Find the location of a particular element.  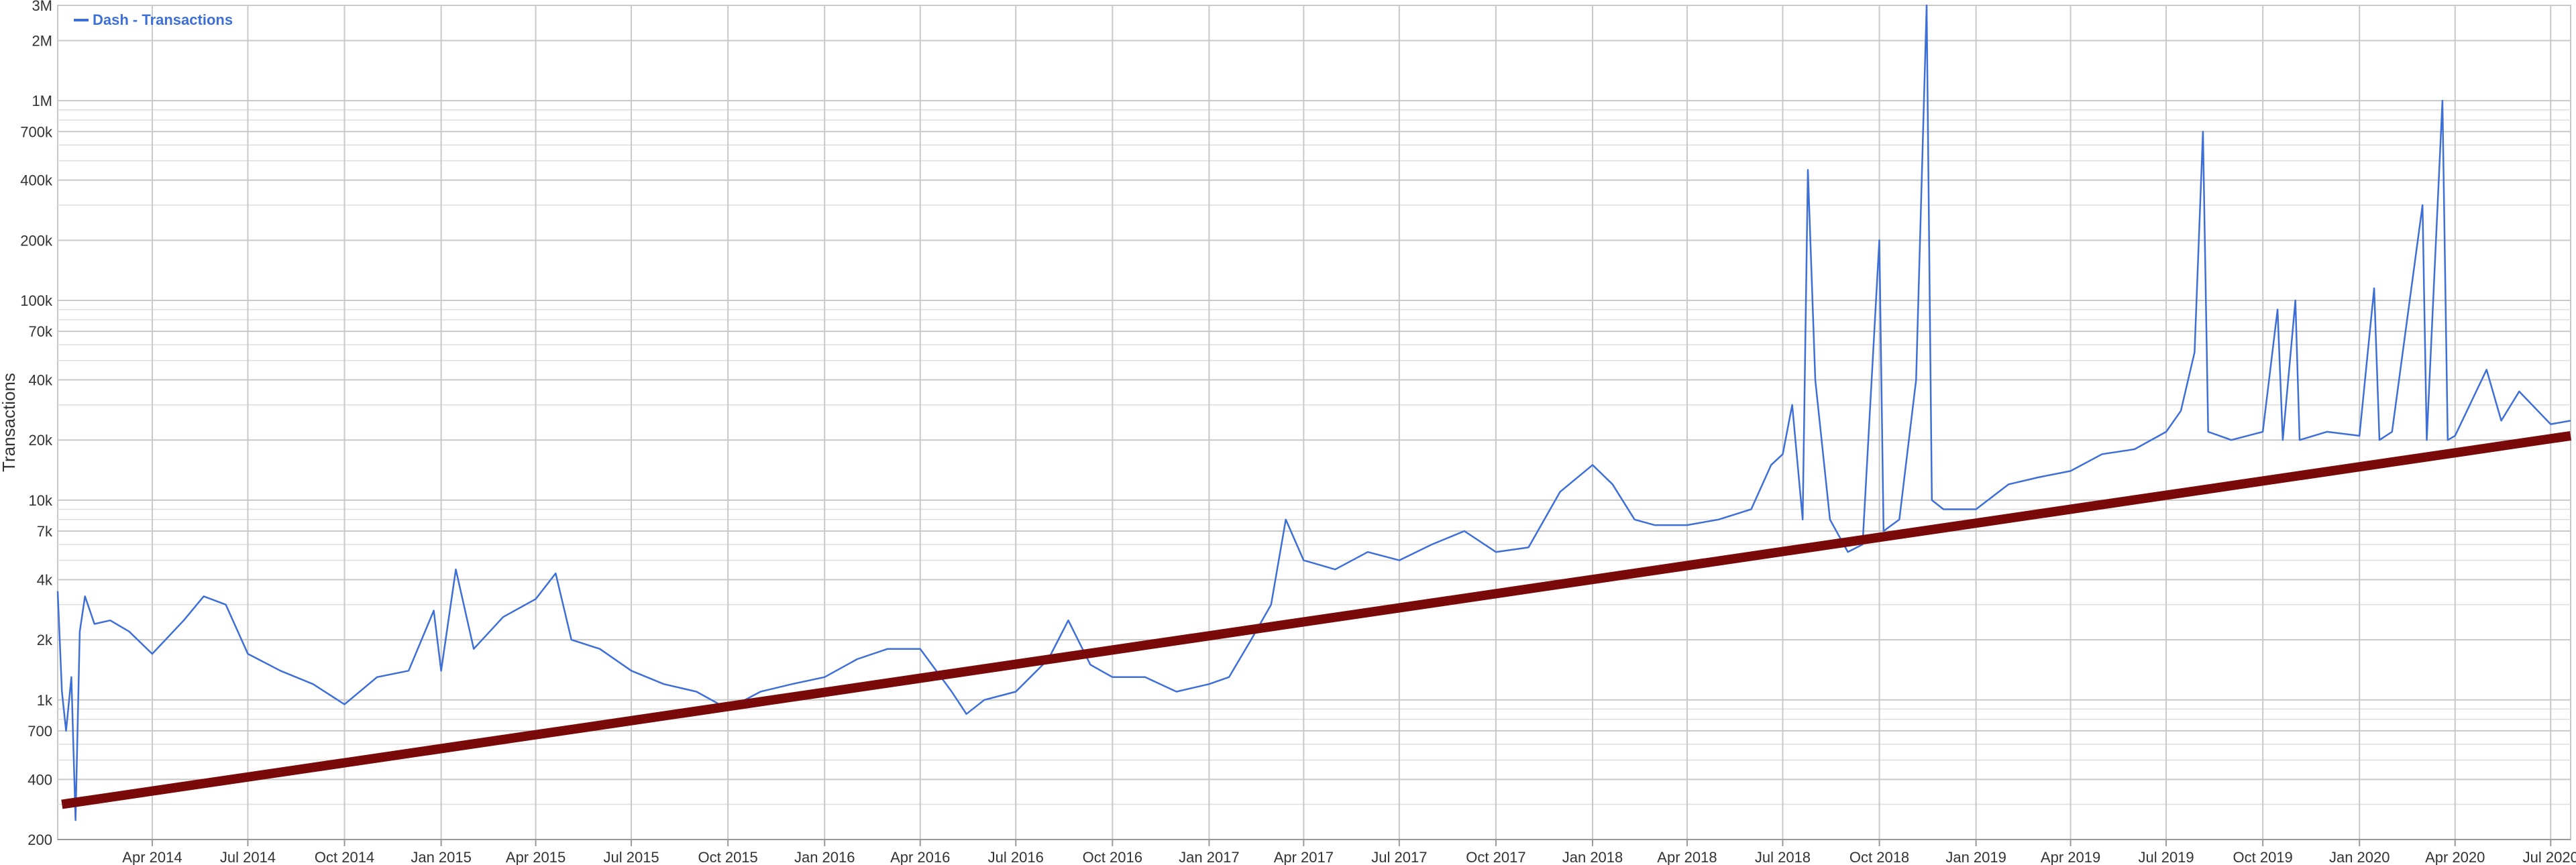

y-tick-label: 400k is located at coordinates (36, 180).